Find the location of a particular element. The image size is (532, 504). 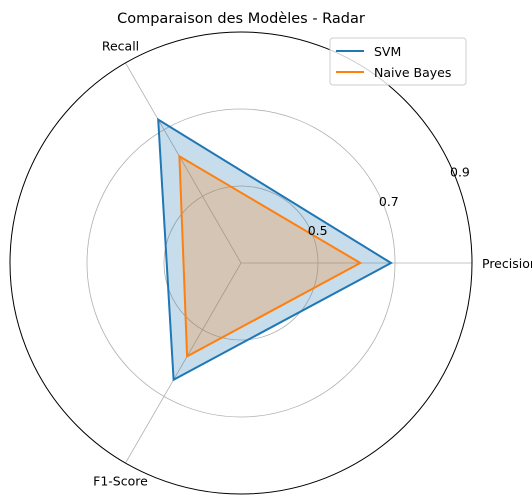

legend-box is located at coordinates (398, 61).